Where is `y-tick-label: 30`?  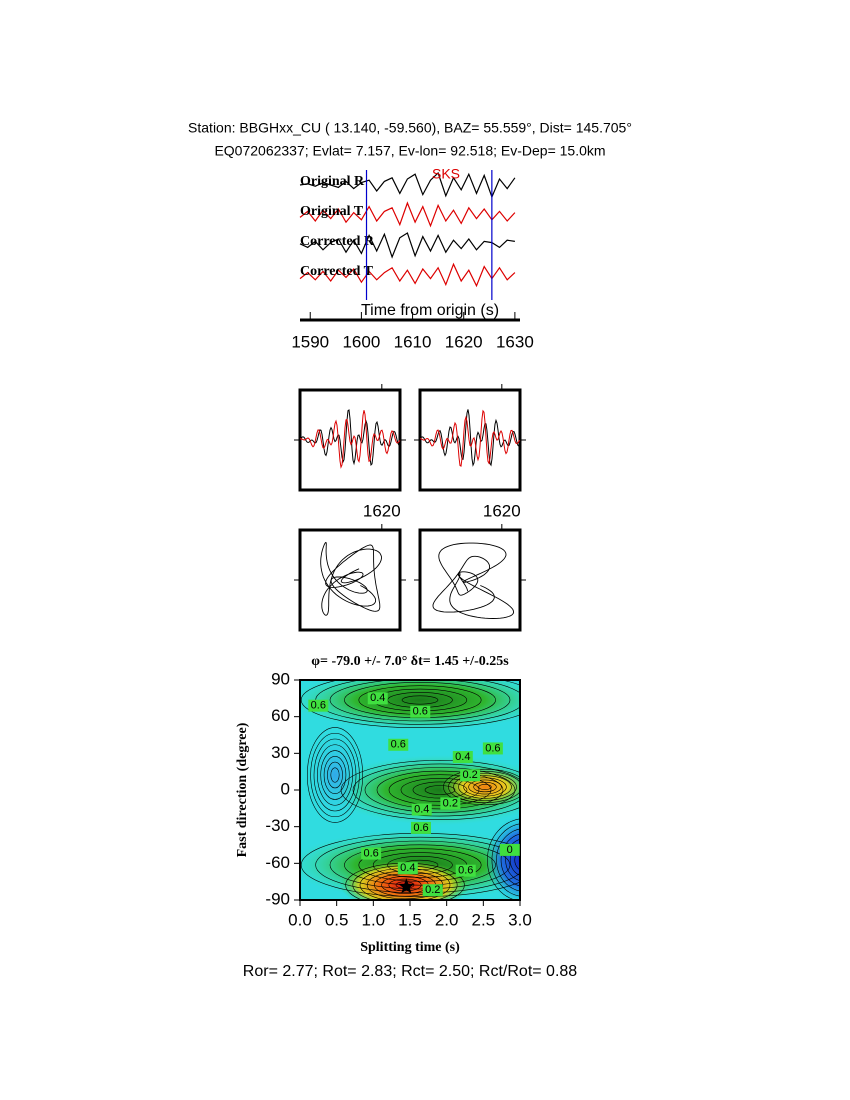 y-tick-label: 30 is located at coordinates (280, 752).